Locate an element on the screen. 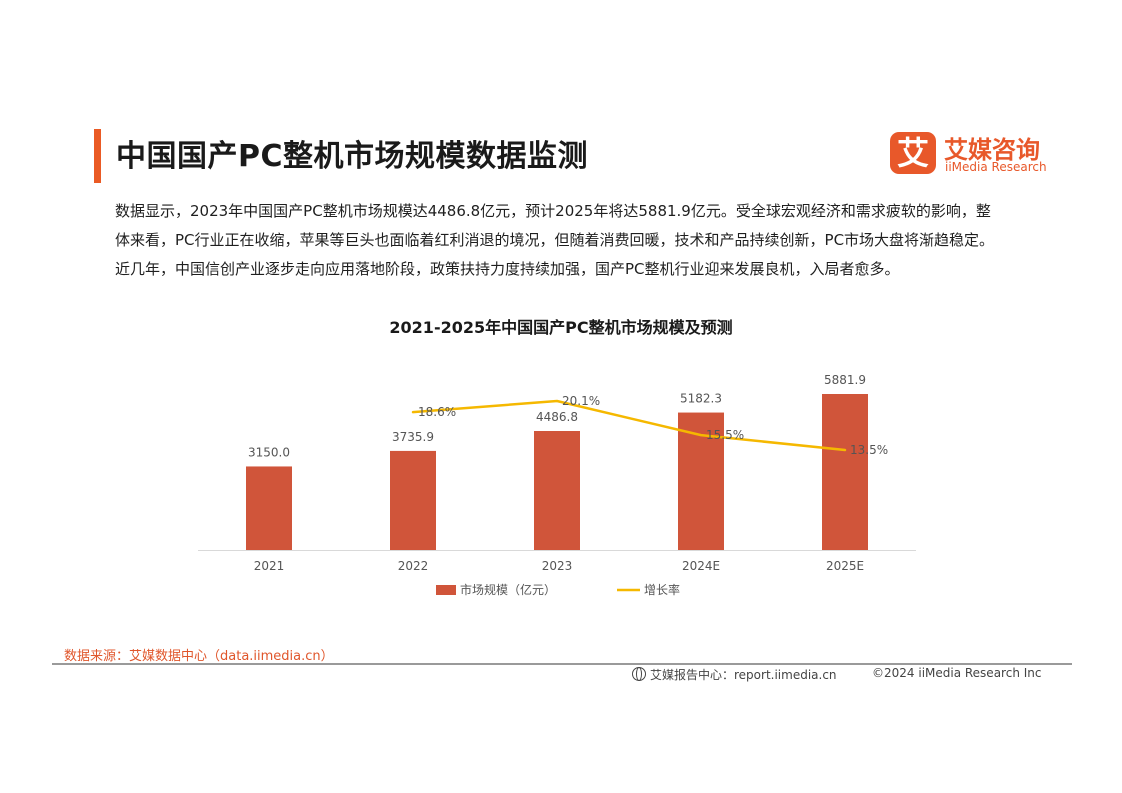 Image resolution: width=1122 pixels, height=793 pixels. legend-bar-label: 市场规模（亿元） is located at coordinates (508, 589).